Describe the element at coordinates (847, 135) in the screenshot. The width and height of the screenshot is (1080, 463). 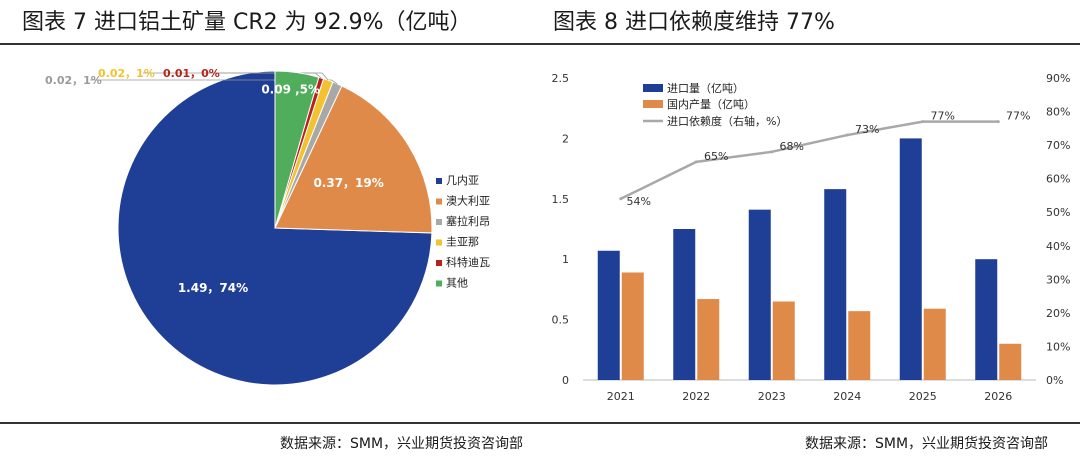
I see `dependency-point-2024` at that location.